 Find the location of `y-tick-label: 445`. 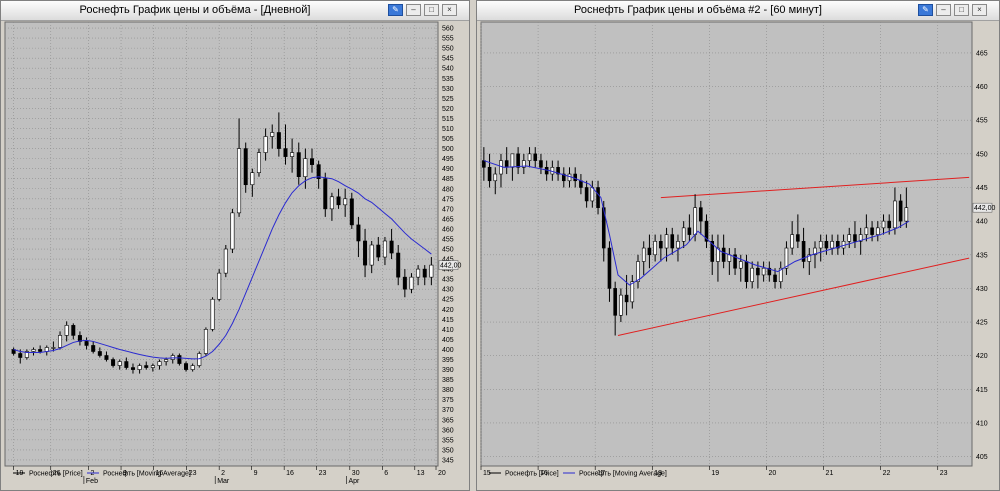

y-tick-label: 445 is located at coordinates (982, 188).